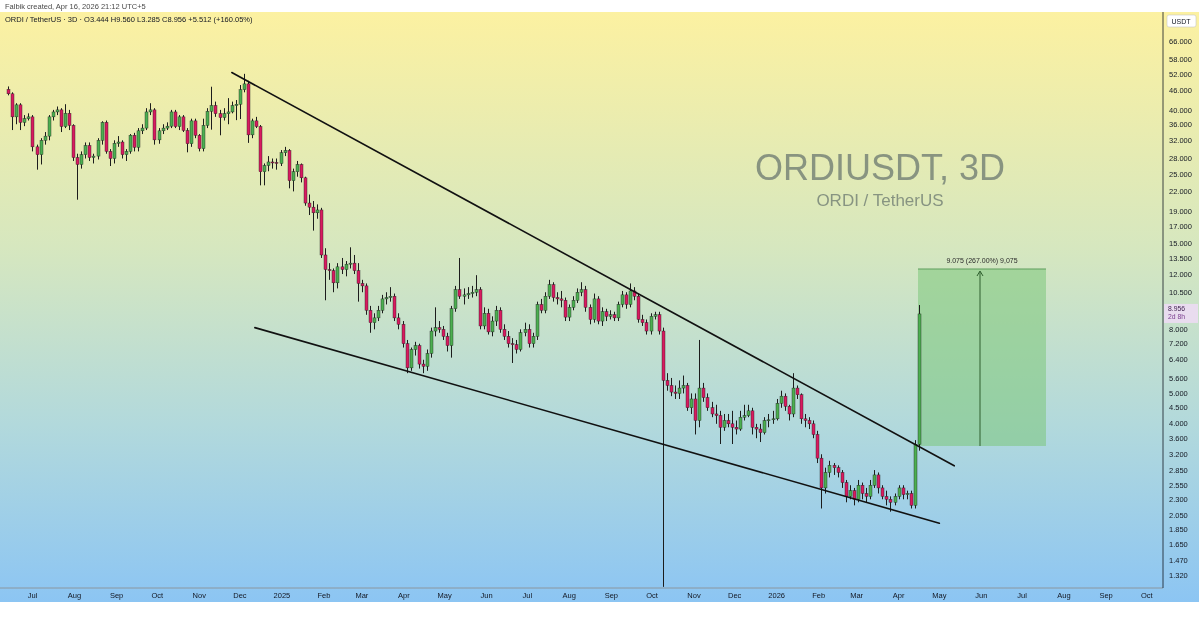 The height and width of the screenshot is (629, 1199). I want to click on annotation: ORDI / TetherUS, so click(880, 200).